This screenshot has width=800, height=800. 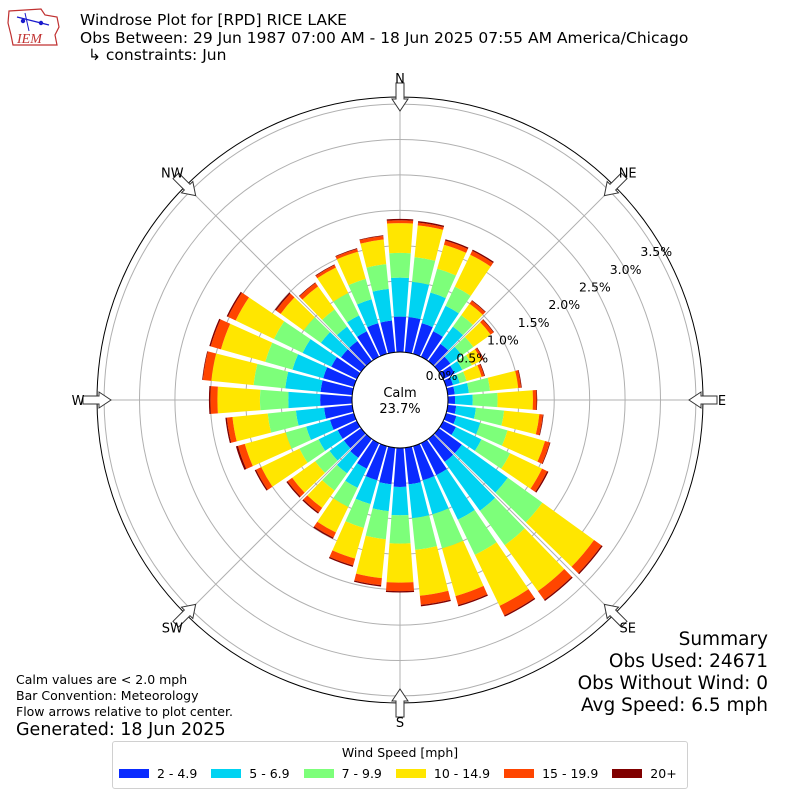 I want to click on radial-tick-label: 3.5%, so click(x=656, y=251).